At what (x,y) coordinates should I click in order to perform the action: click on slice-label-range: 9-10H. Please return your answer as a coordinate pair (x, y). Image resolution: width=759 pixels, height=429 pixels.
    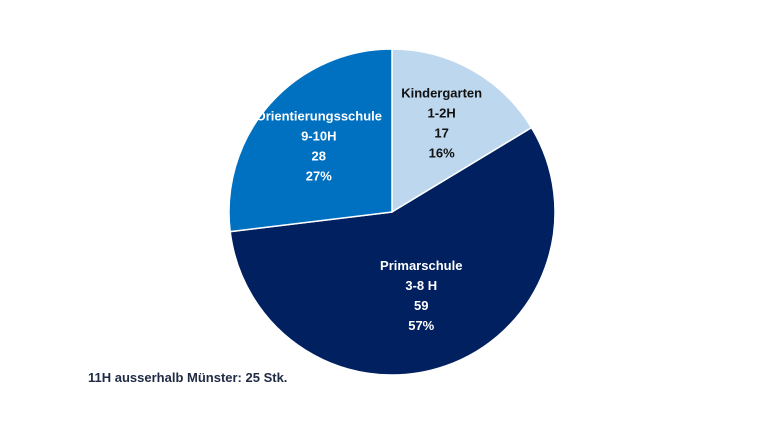
    Looking at the image, I should click on (318, 136).